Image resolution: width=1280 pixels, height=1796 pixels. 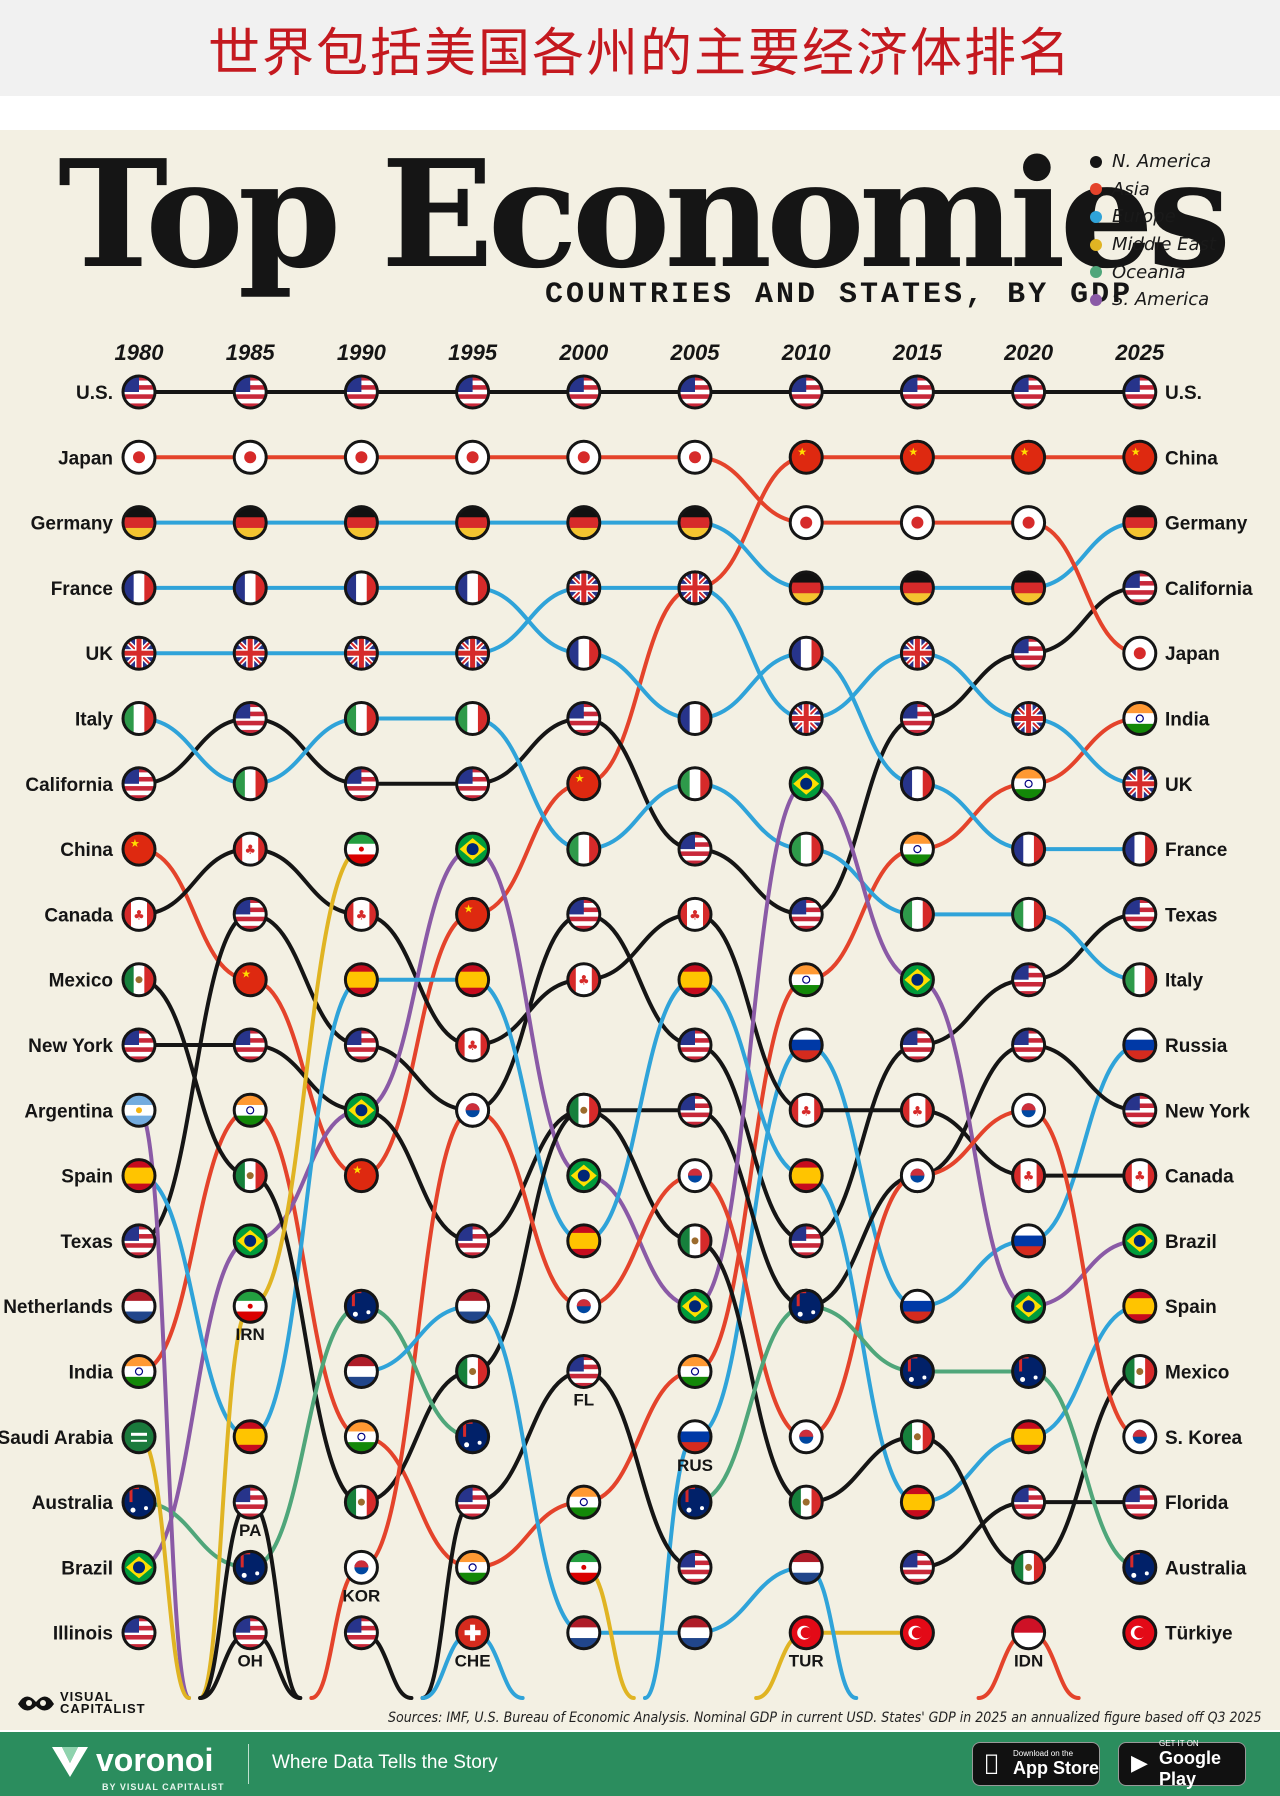 I want to click on legend-item-asia: Asia, so click(x=1153, y=190).